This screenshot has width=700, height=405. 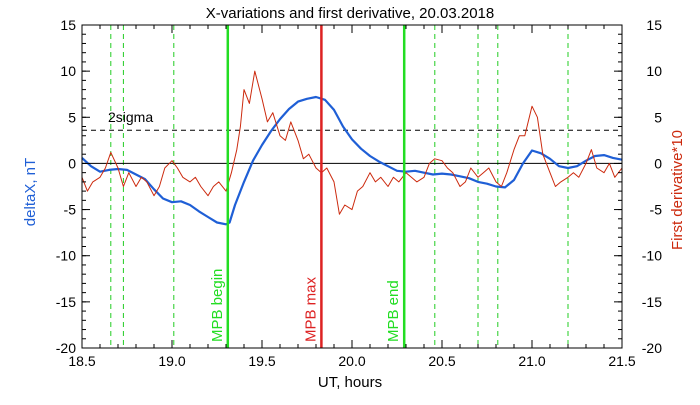 What do you see at coordinates (441, 361) in the screenshot?
I see `x-tick-label: 20.5` at bounding box center [441, 361].